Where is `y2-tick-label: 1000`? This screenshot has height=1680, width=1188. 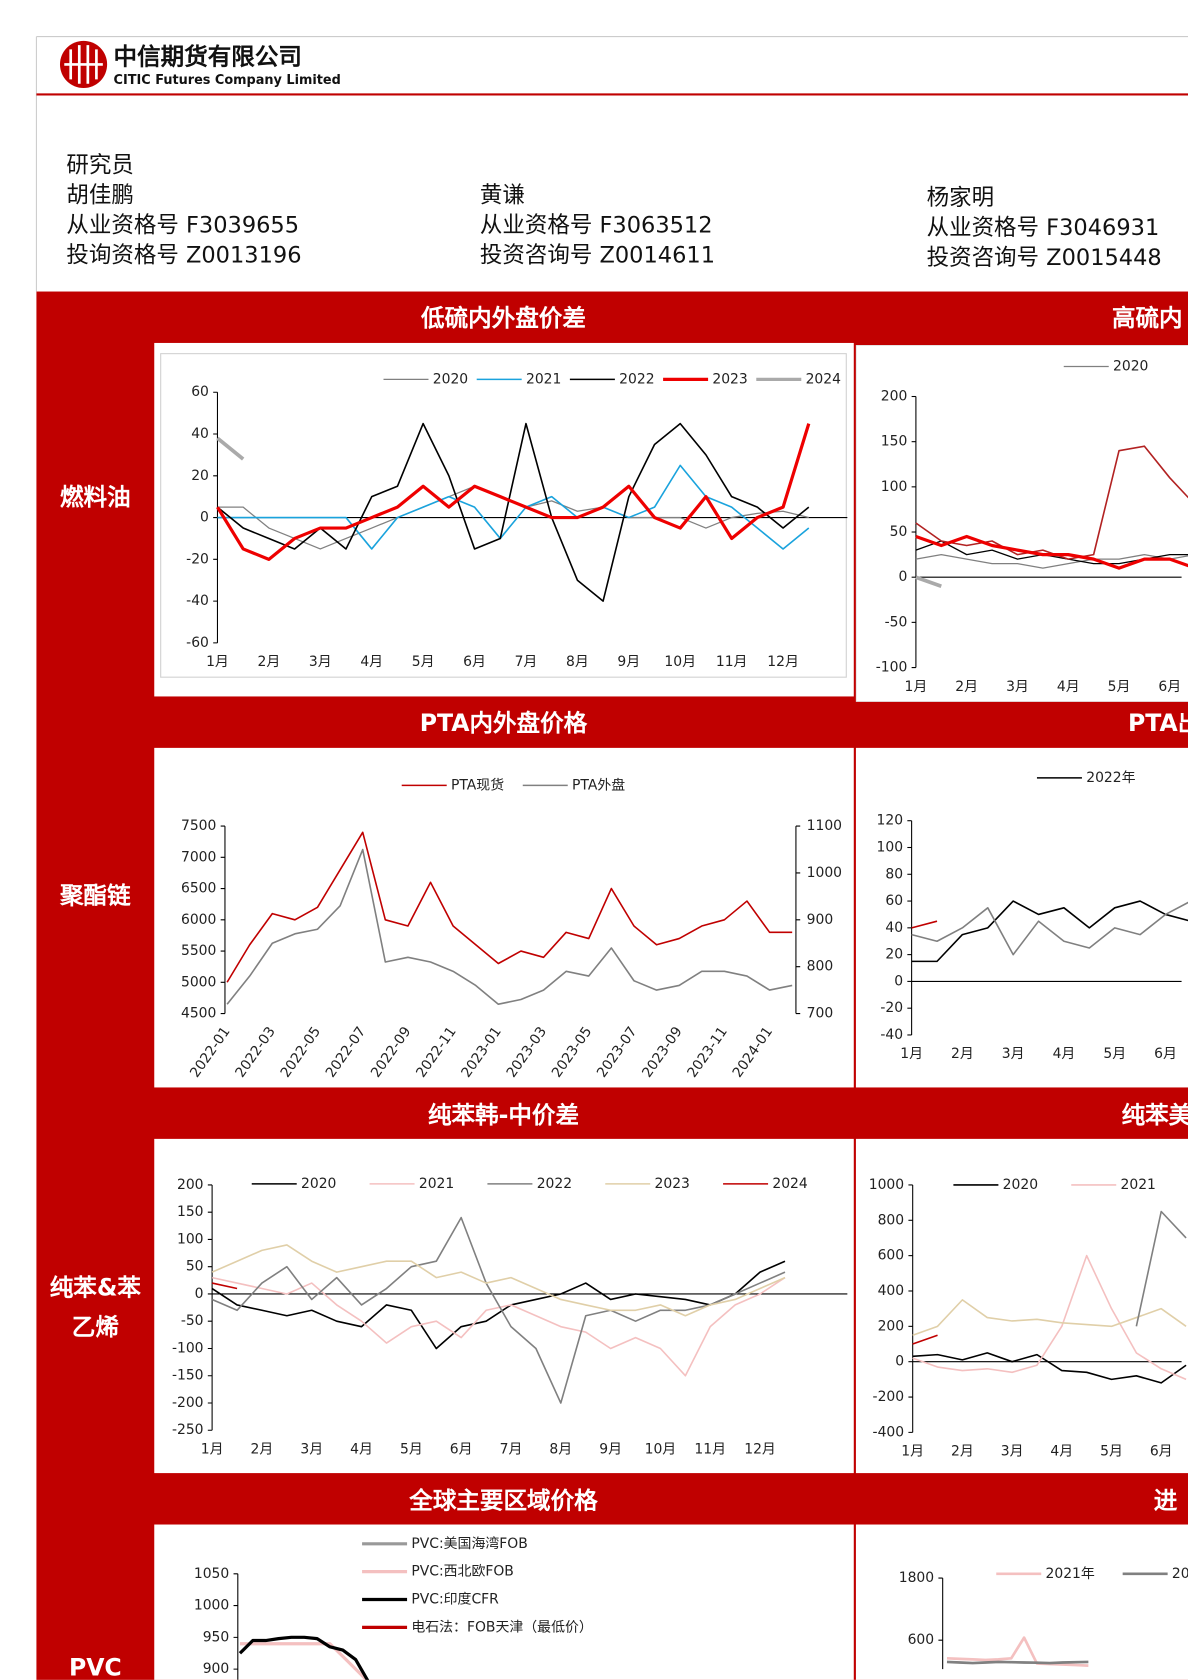 y2-tick-label: 1000 is located at coordinates (824, 873).